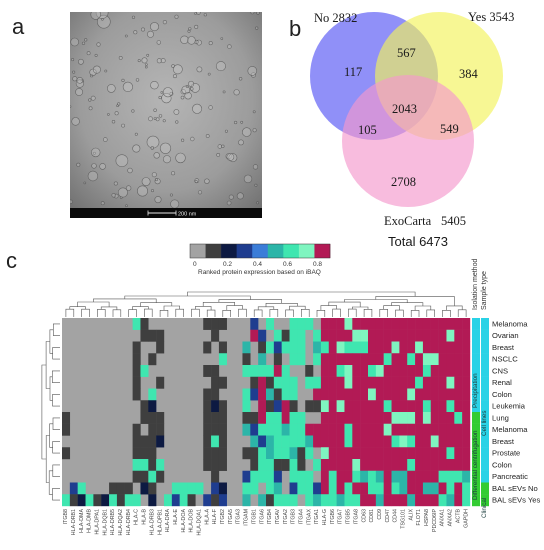 This screenshot has height=550, width=544. What do you see at coordinates (306, 251) in the screenshot?
I see `colorbar-swatch` at bounding box center [306, 251].